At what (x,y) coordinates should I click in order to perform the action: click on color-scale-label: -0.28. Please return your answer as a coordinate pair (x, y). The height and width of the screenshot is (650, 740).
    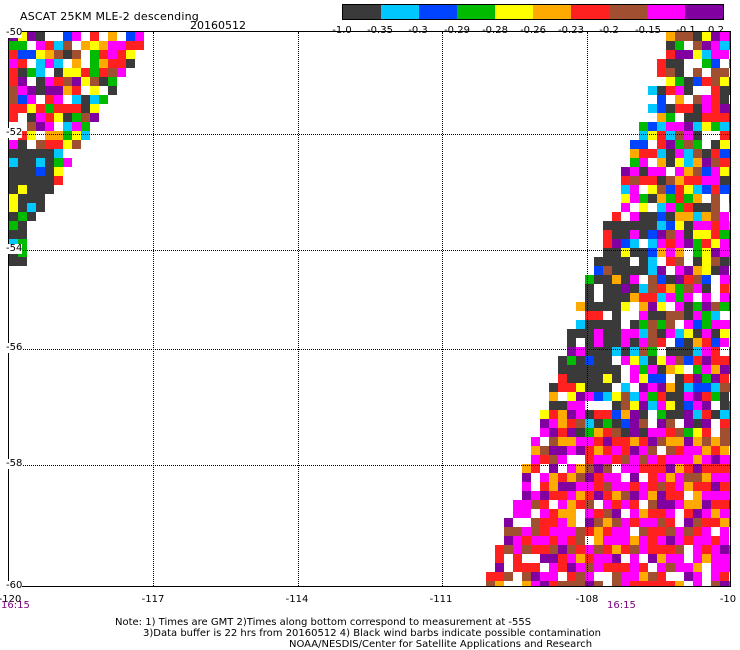
    Looking at the image, I should click on (495, 30).